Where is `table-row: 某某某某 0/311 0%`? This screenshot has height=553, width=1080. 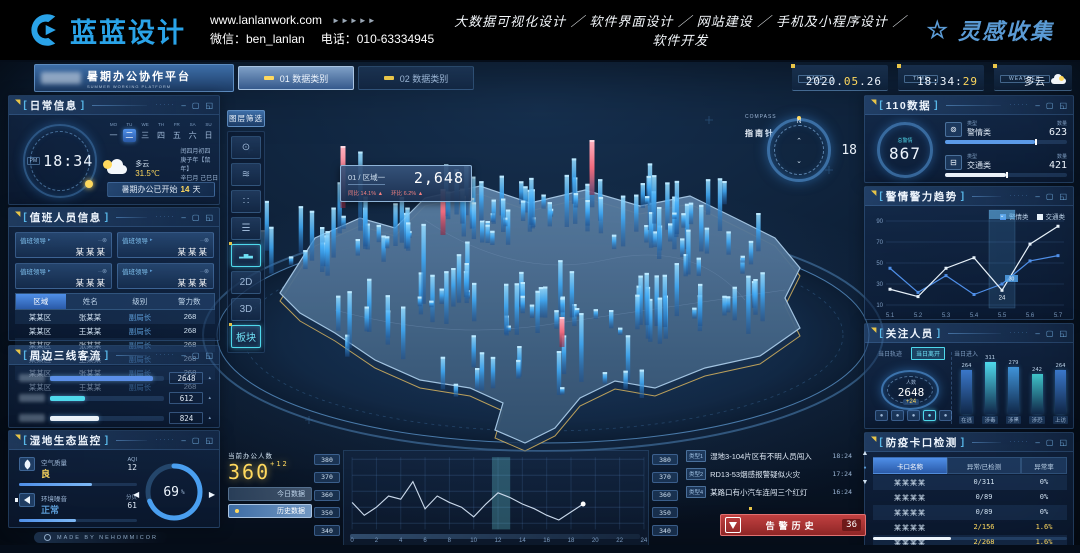
table-row: 某某某某 0/311 0% is located at coordinates (970, 482).